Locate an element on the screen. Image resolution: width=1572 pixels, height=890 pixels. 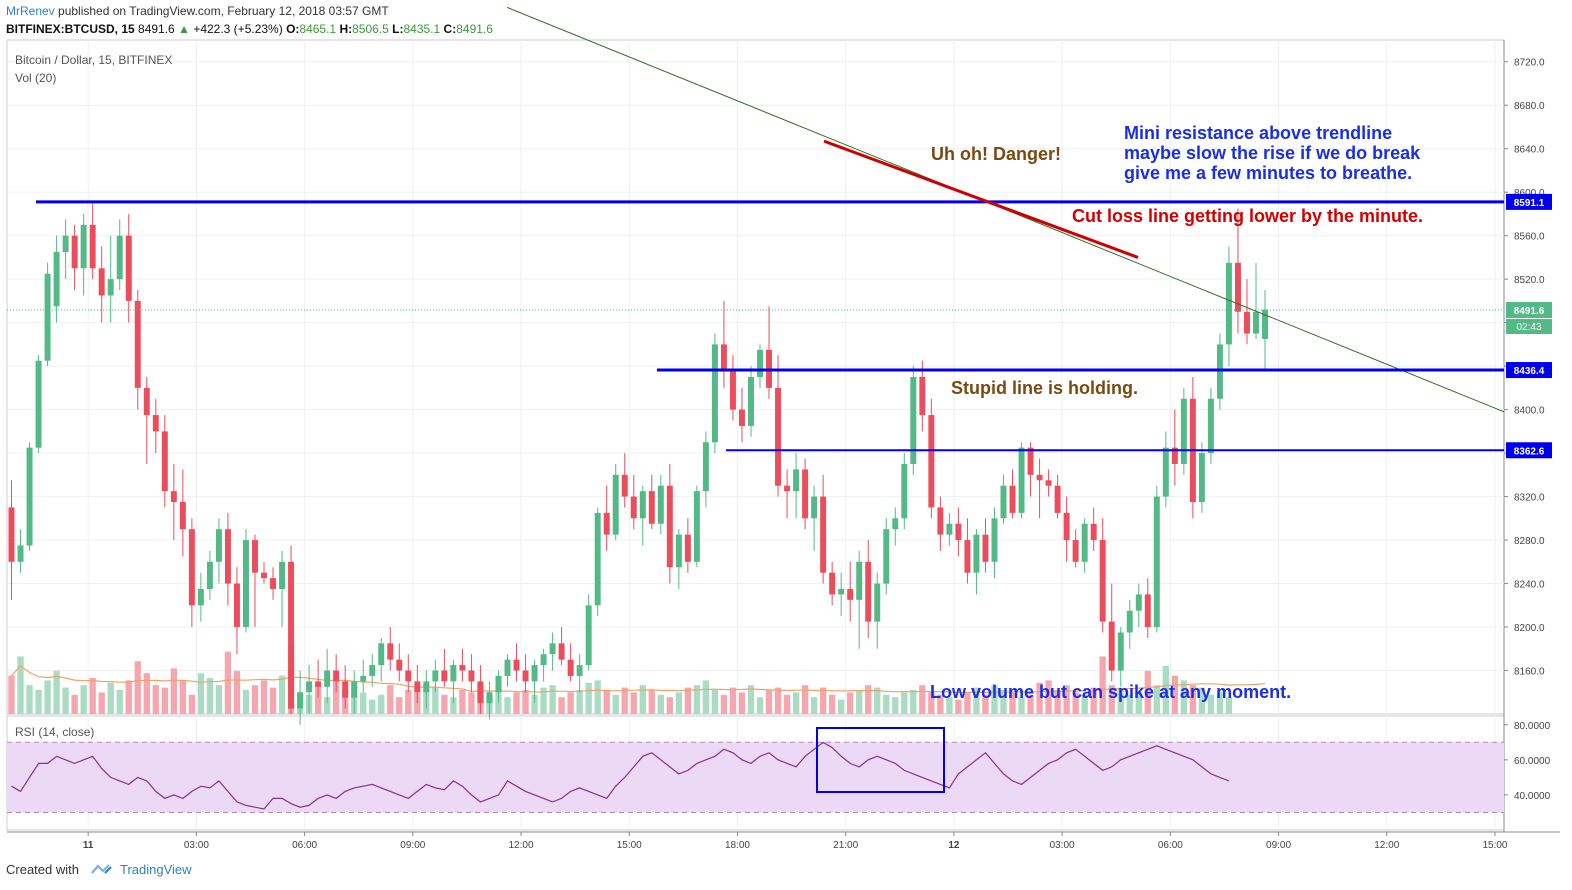
price-tick-label: 8640.0 is located at coordinates (1529, 150).